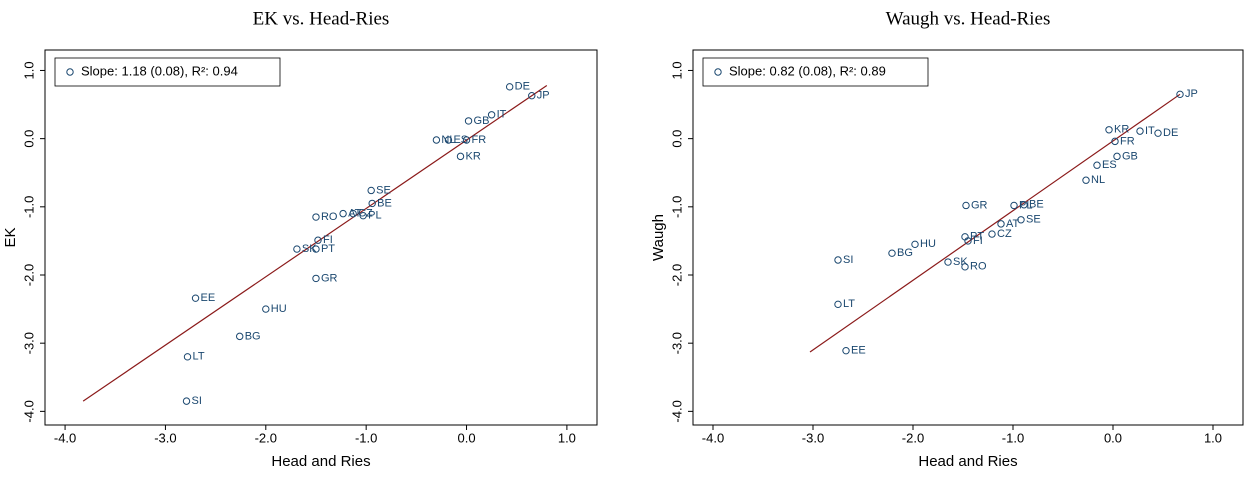  I want to click on y-axis-label: EK, so click(10, 237).